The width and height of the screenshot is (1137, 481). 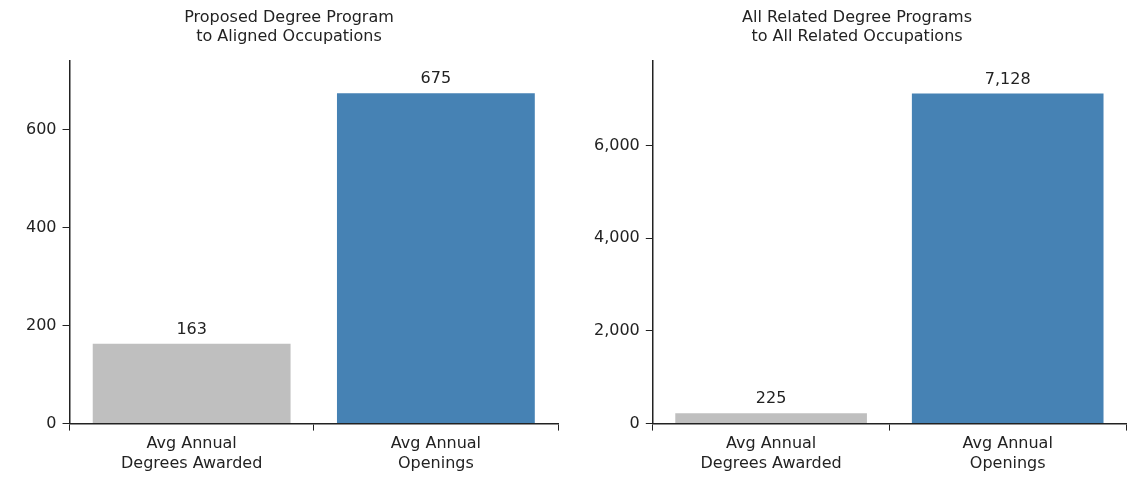 I want to click on chart-title: Proposed Degree Program to Aligned Occupations, so click(x=289, y=25).